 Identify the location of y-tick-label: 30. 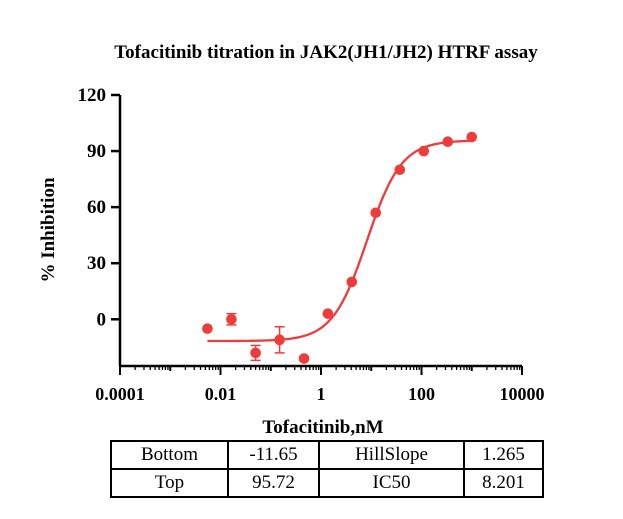
(96, 263).